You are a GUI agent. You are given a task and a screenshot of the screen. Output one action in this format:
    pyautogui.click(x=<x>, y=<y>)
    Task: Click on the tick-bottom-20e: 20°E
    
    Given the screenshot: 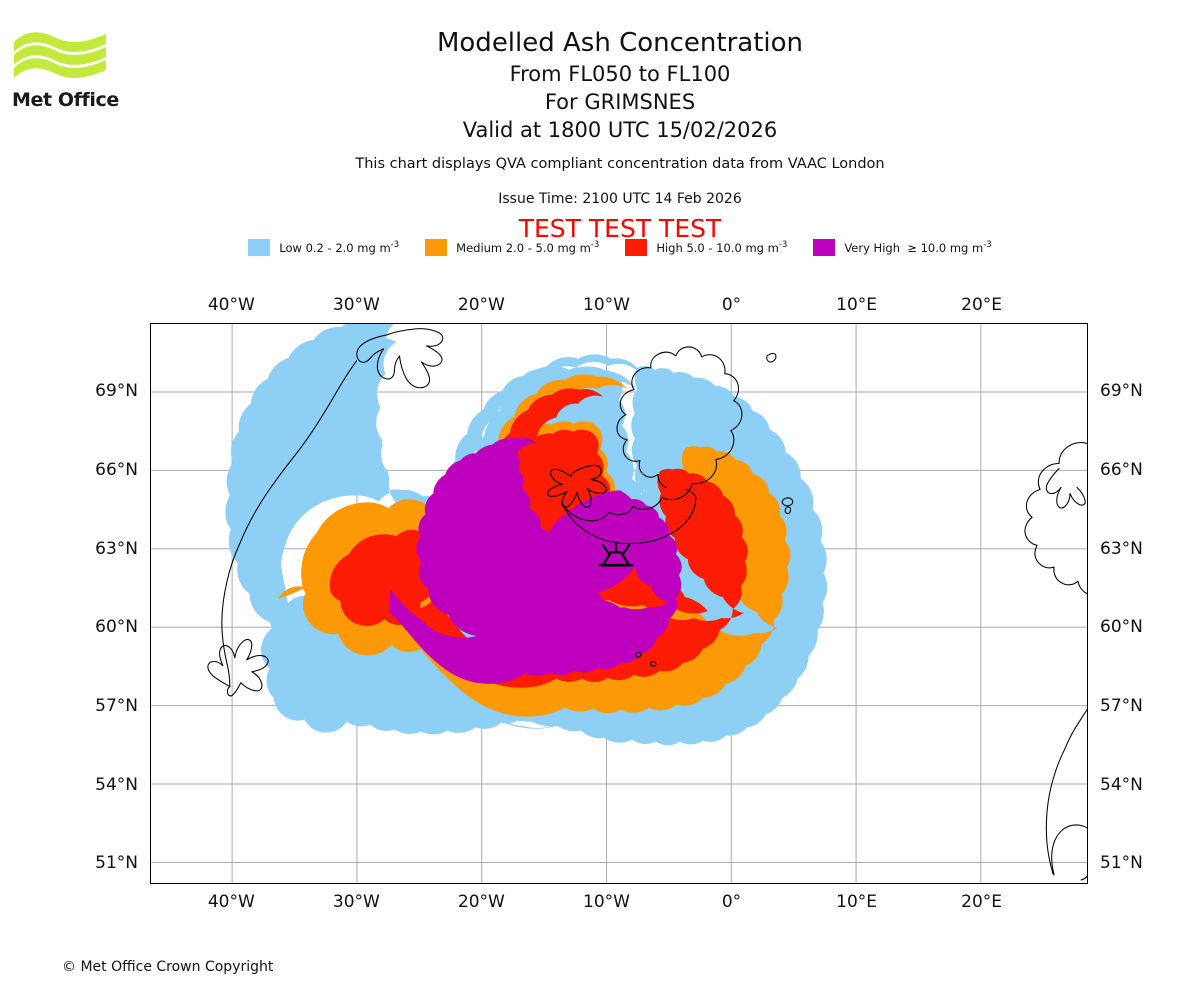 What is the action you would take?
    pyautogui.click(x=982, y=902)
    